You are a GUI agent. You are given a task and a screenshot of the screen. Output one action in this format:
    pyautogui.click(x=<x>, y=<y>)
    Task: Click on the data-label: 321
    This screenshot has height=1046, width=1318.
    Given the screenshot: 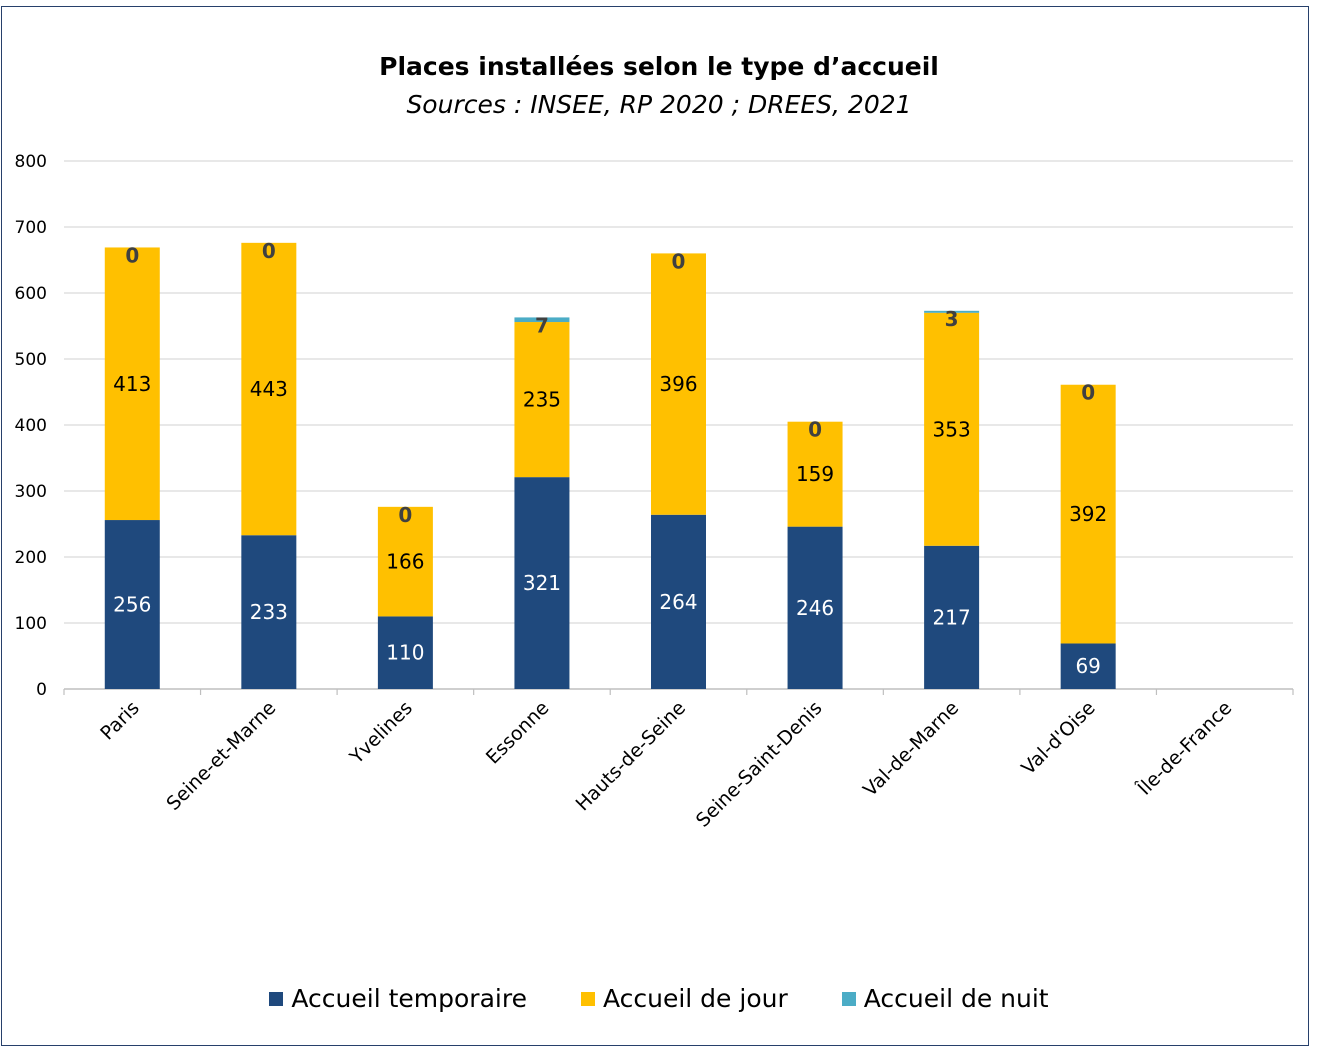 What is the action you would take?
    pyautogui.click(x=542, y=583)
    